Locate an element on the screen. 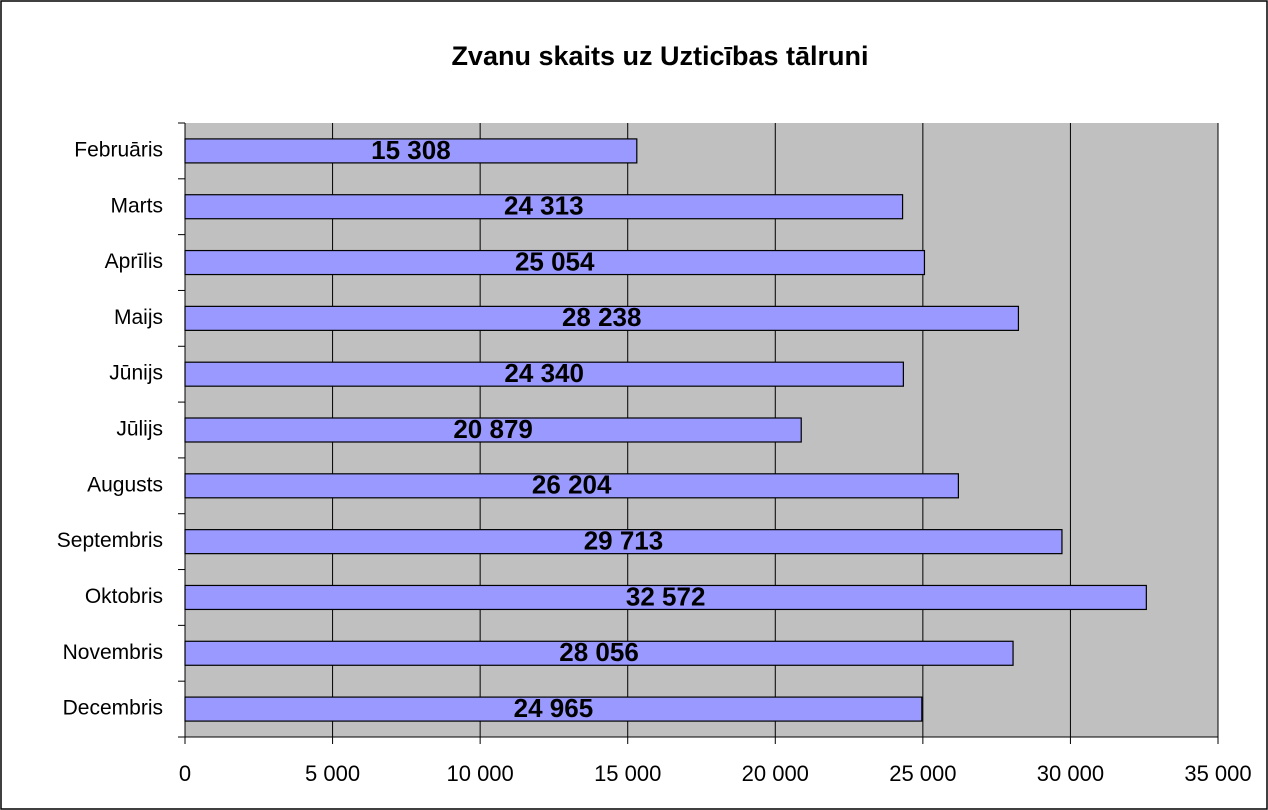  y-tick-label: Septembris is located at coordinates (110, 540).